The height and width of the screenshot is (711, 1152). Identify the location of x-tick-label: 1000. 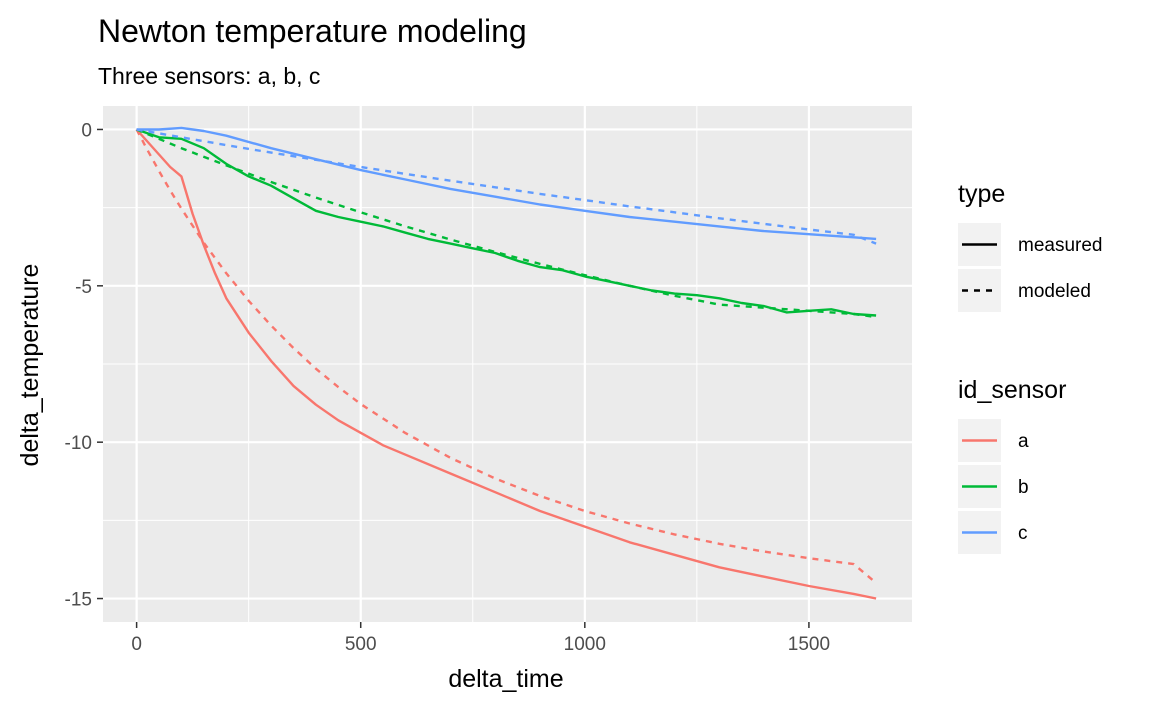
(585, 644).